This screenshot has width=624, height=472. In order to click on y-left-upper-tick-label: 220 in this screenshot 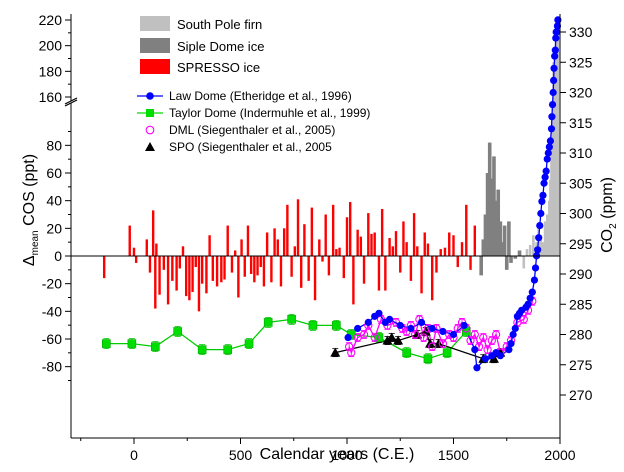, I will do `click(51, 20)`.